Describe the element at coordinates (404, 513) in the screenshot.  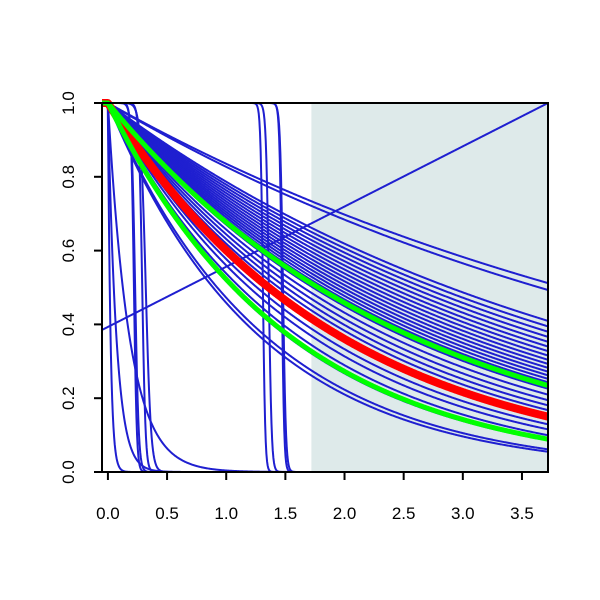
I see `x-tick-label: 2.5` at that location.